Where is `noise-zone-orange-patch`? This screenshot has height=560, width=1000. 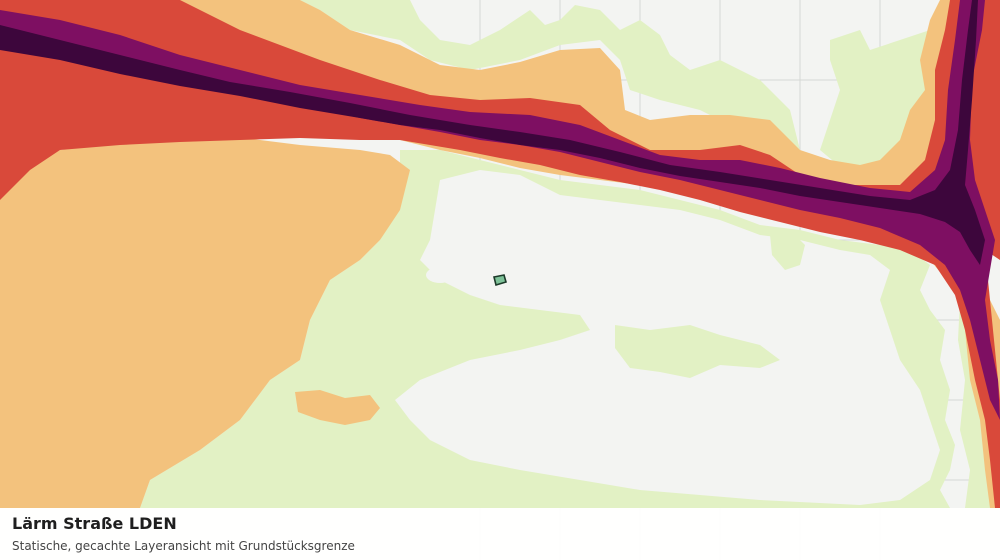 noise-zone-orange-patch is located at coordinates (337, 407).